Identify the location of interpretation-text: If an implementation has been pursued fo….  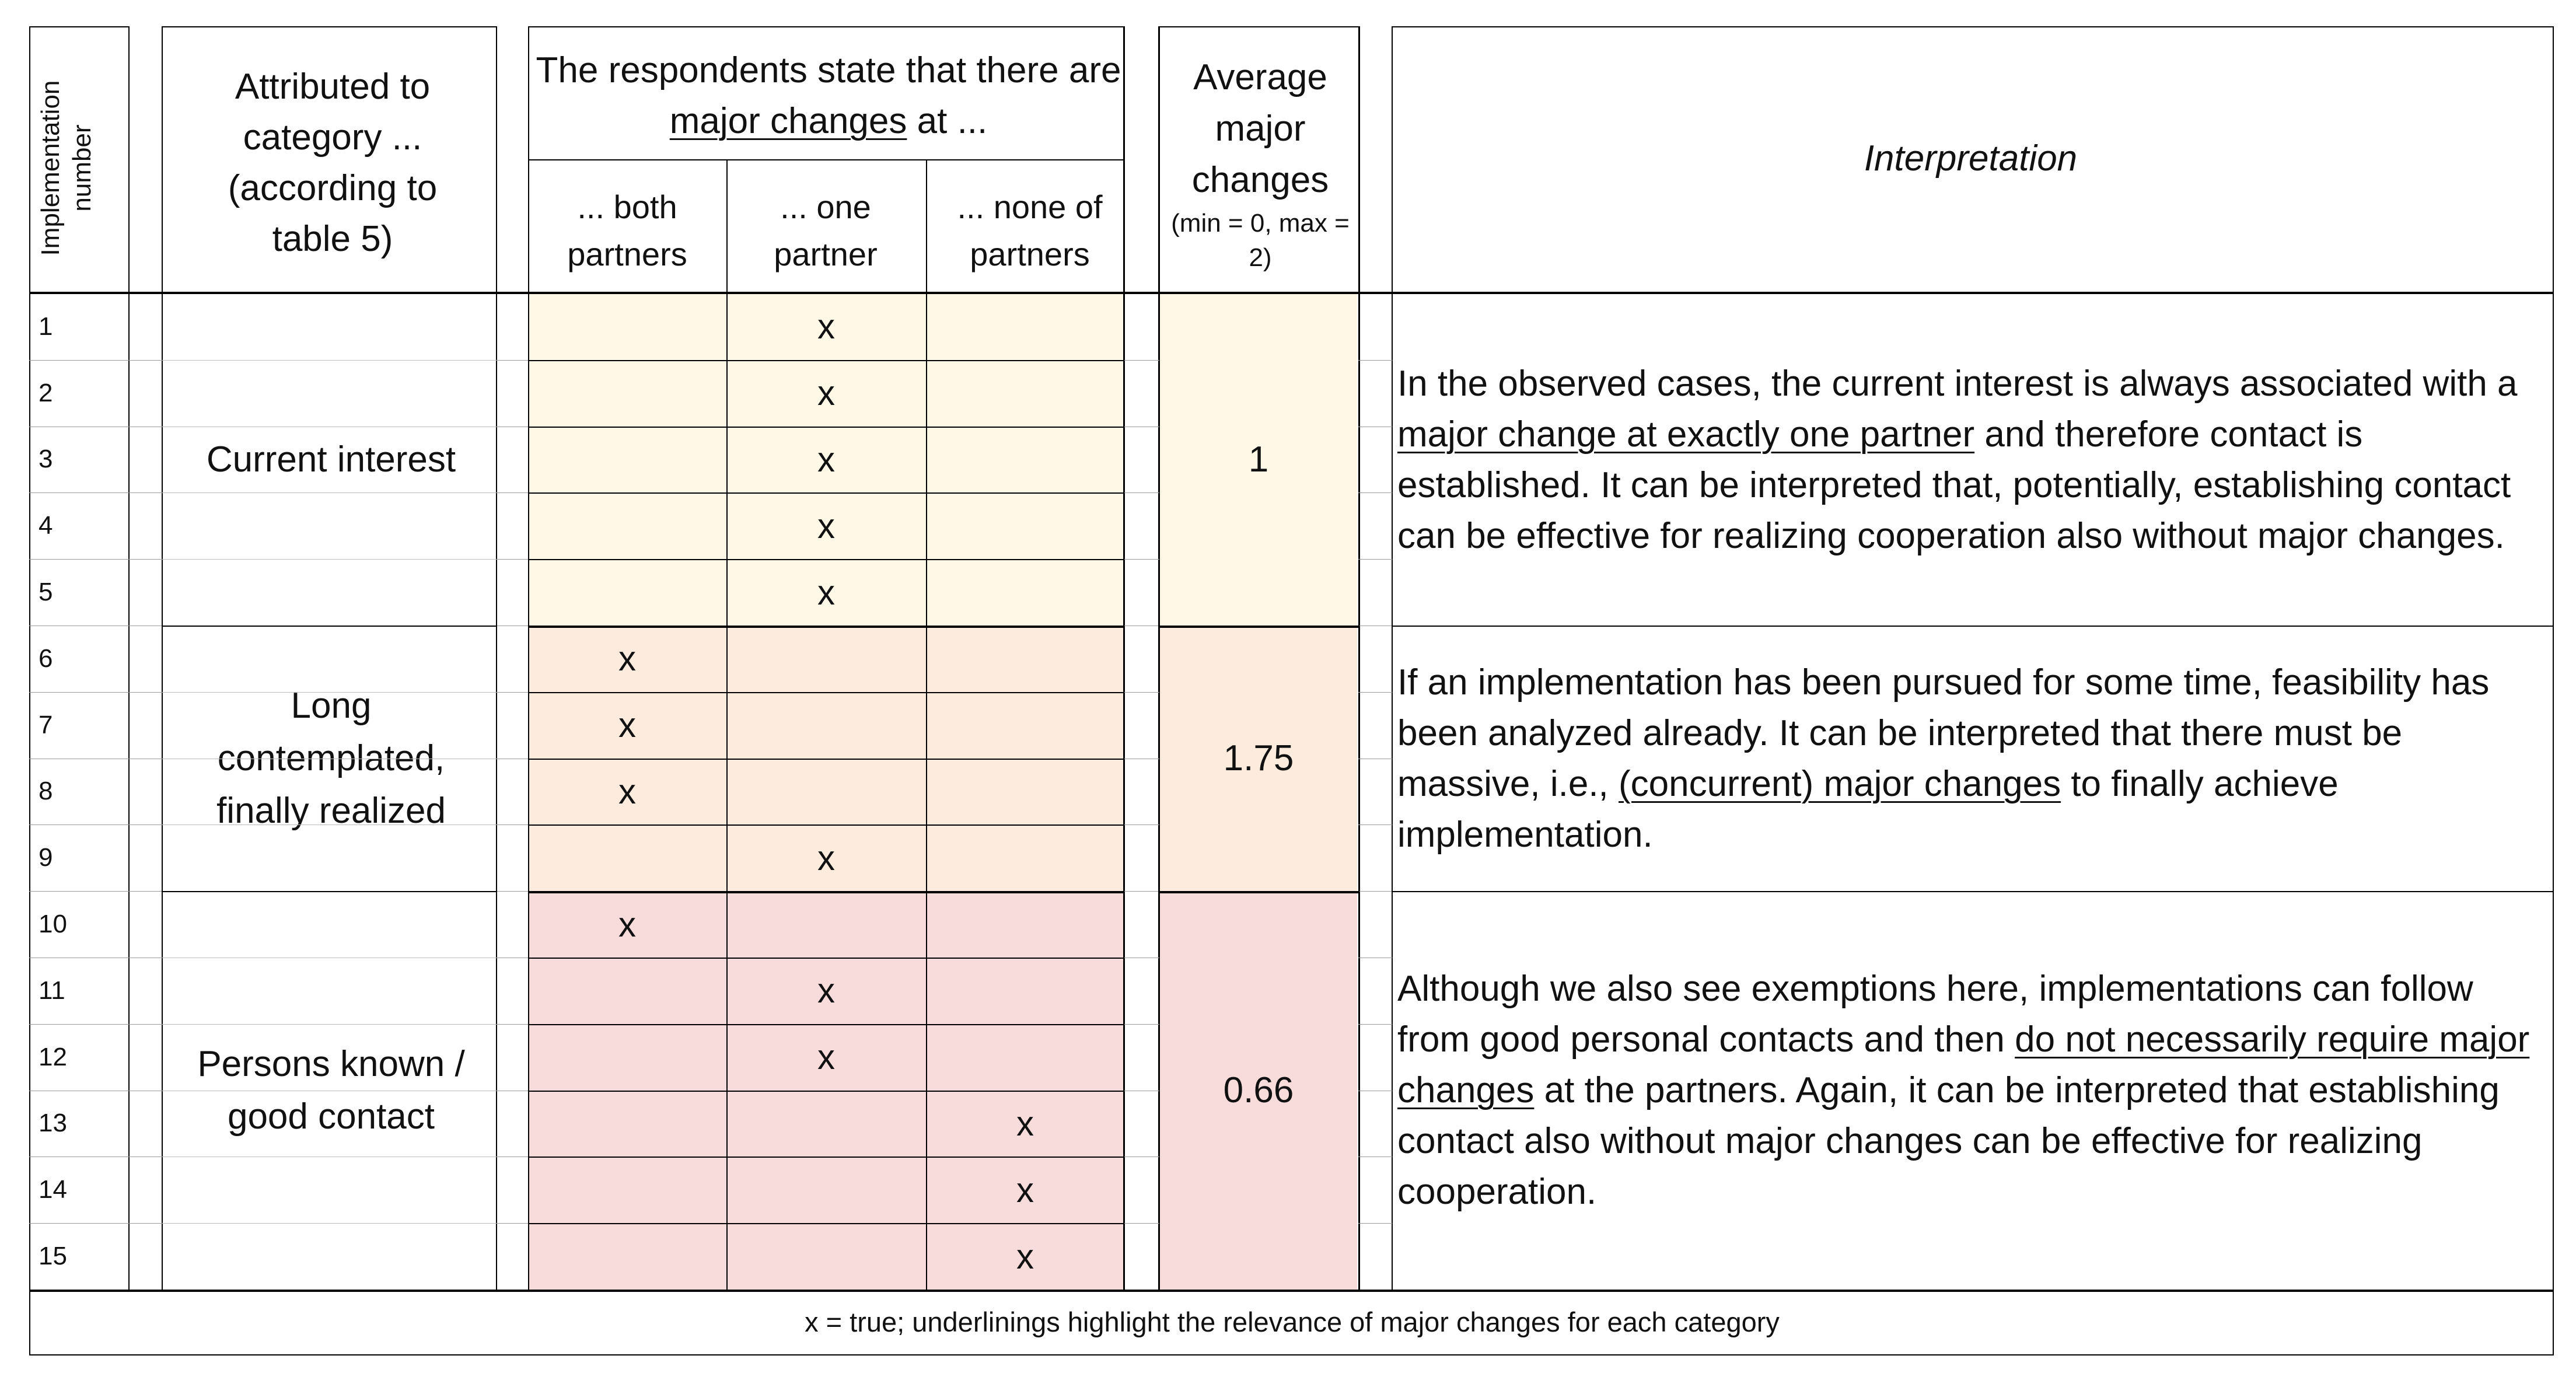
(1973, 759).